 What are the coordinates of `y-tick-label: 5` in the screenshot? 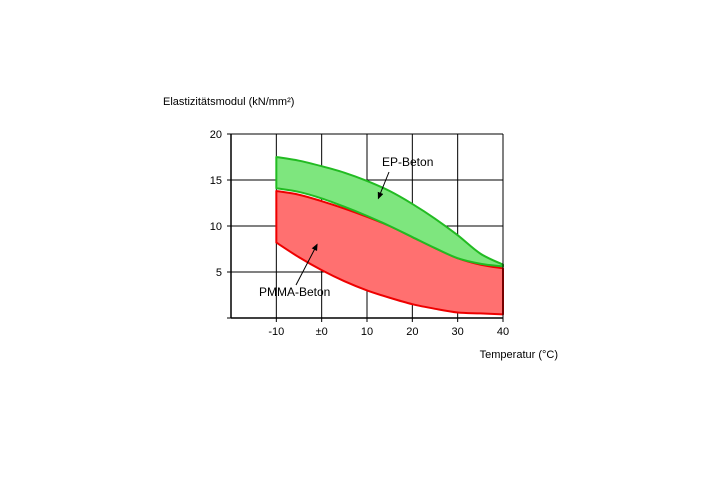 It's located at (219, 273).